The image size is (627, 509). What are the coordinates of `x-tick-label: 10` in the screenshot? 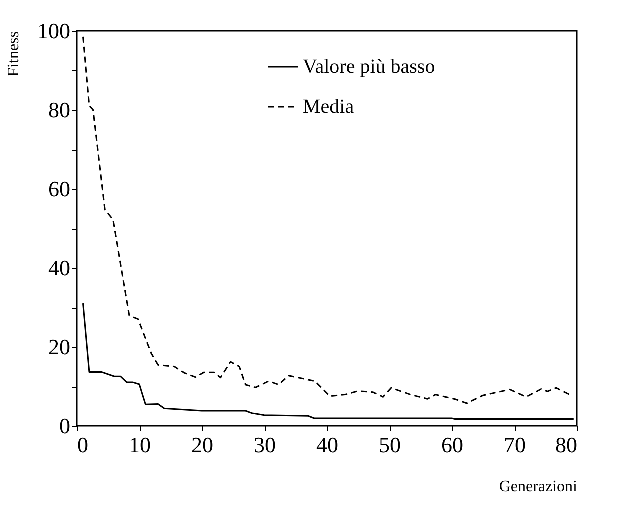 It's located at (140, 445).